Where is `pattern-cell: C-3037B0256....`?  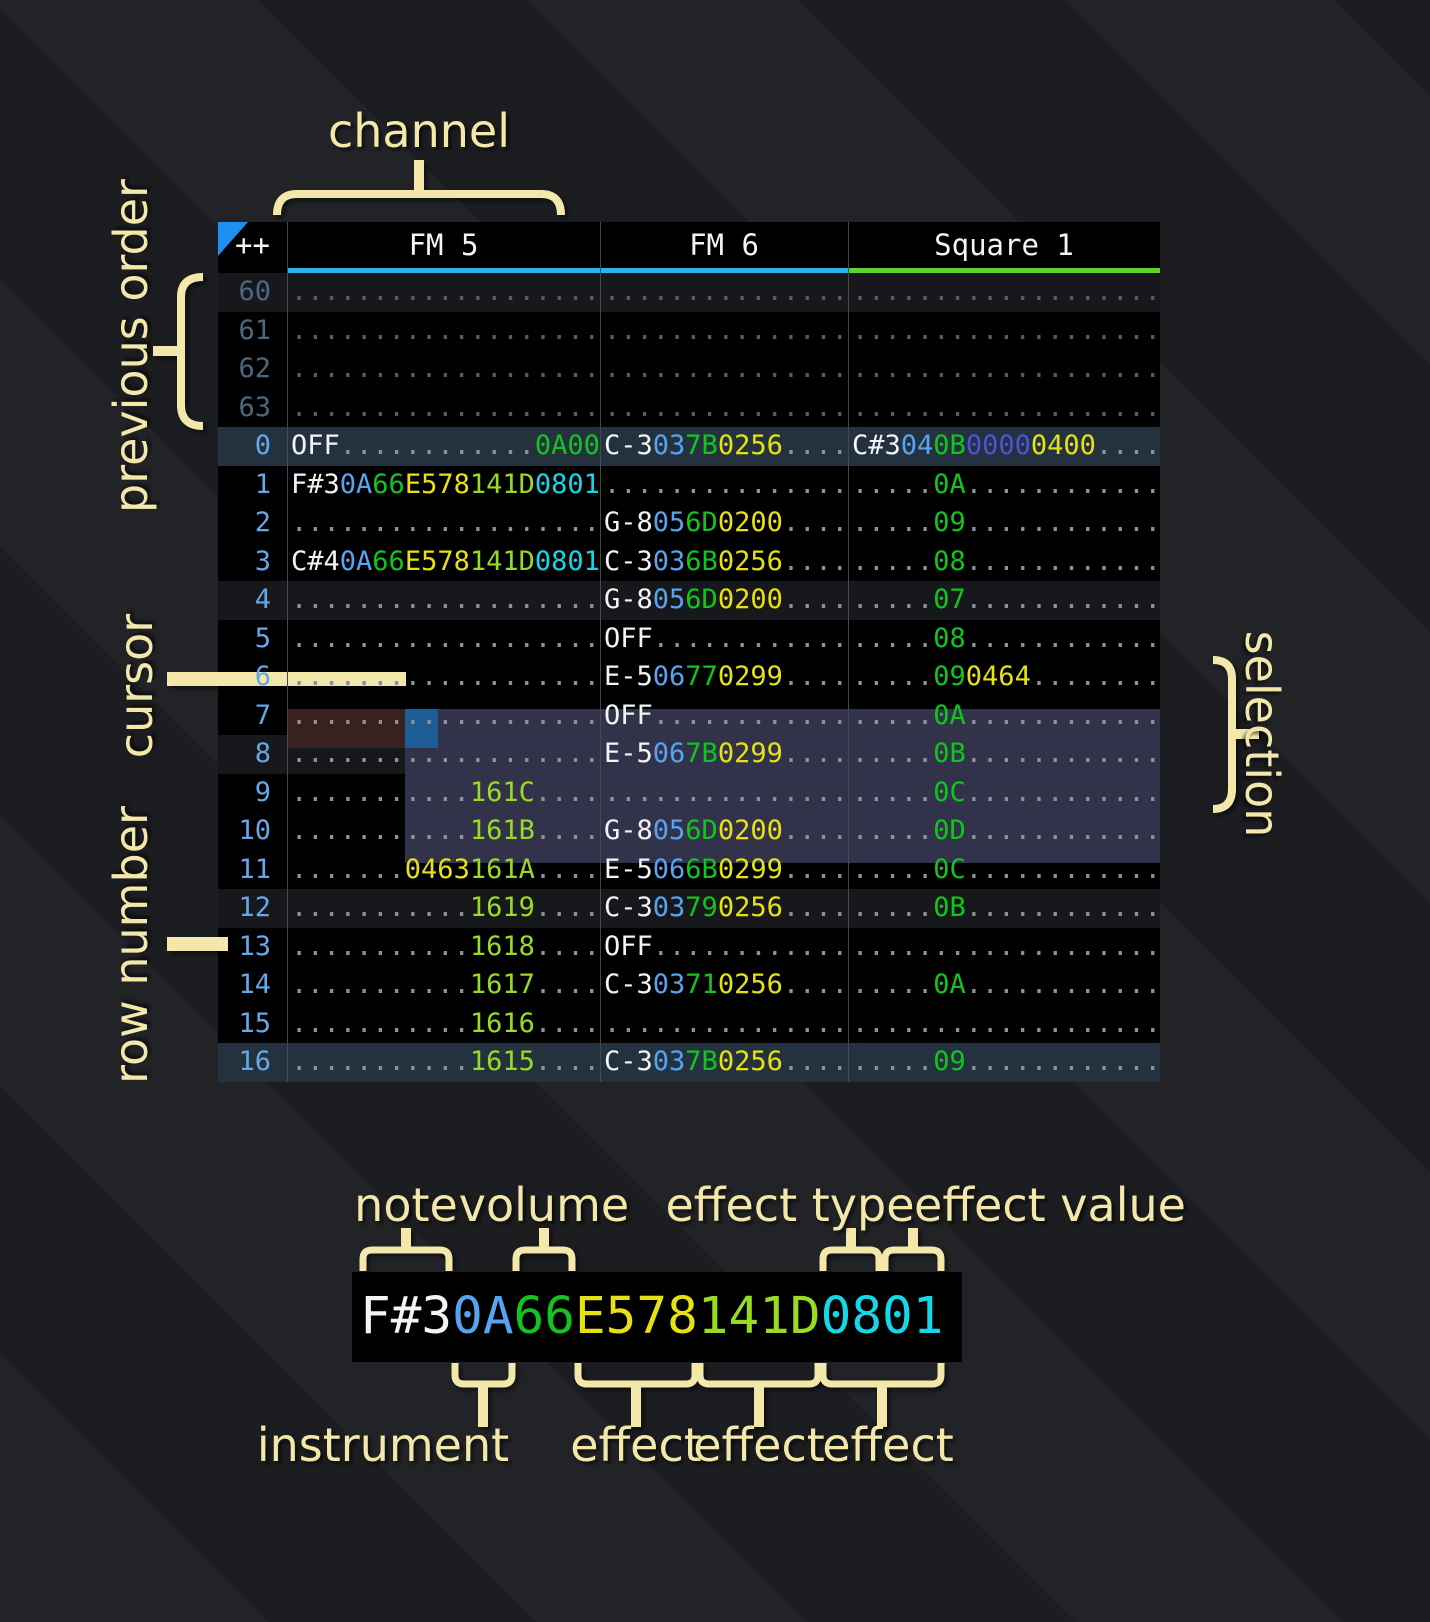 pattern-cell: C-3037B0256.... is located at coordinates (724, 1062).